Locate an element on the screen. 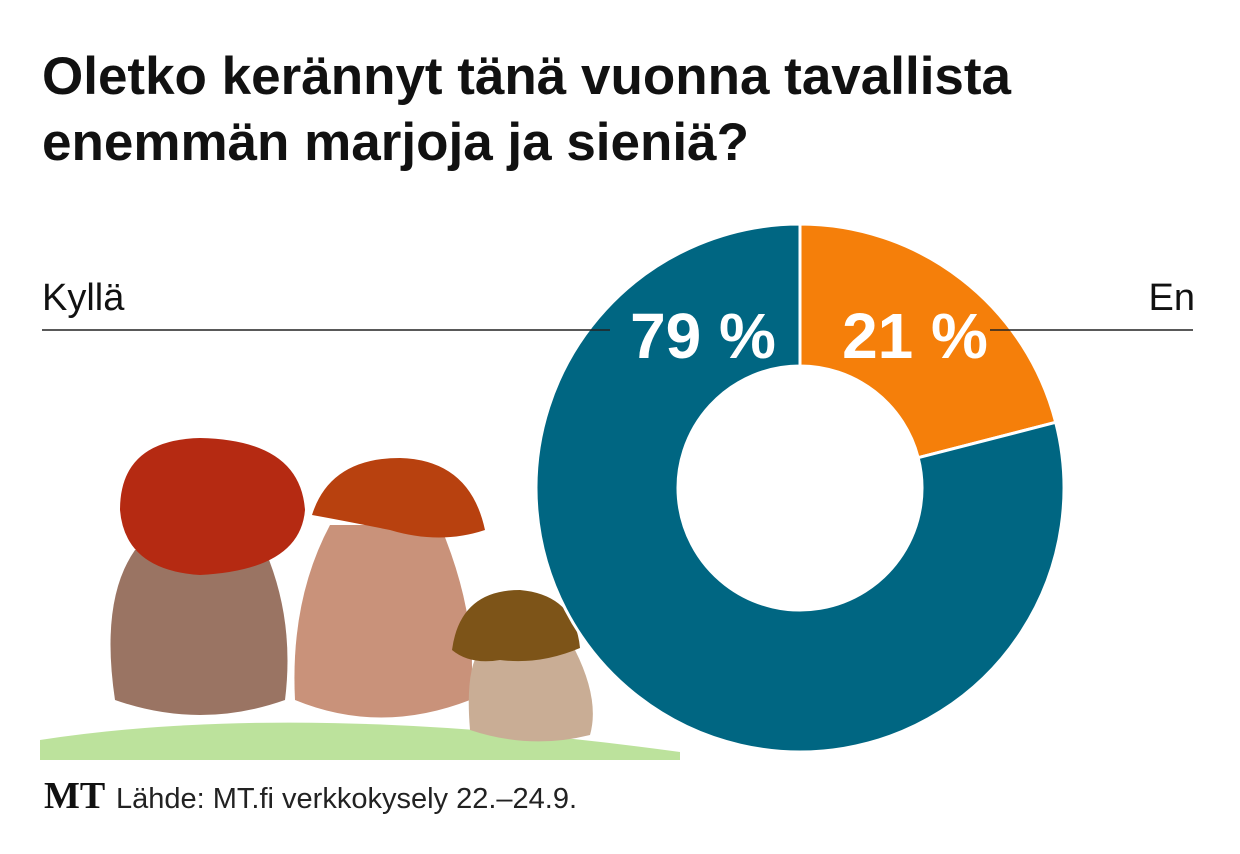 The width and height of the screenshot is (1240, 854). value-label: 79 % is located at coordinates (703, 336).